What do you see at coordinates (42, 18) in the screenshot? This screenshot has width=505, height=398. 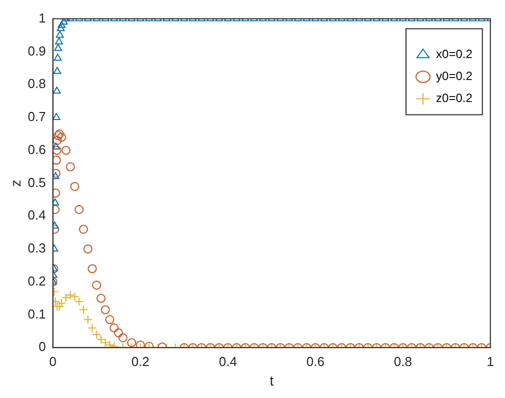 I see `y-tick-label: 1` at bounding box center [42, 18].